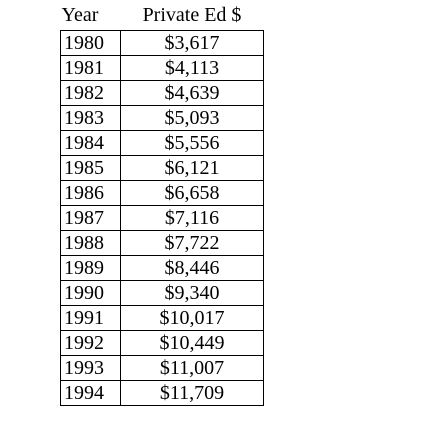 The height and width of the screenshot is (429, 435). Describe the element at coordinates (90, 43) in the screenshot. I see `year-cell: 1980` at that location.